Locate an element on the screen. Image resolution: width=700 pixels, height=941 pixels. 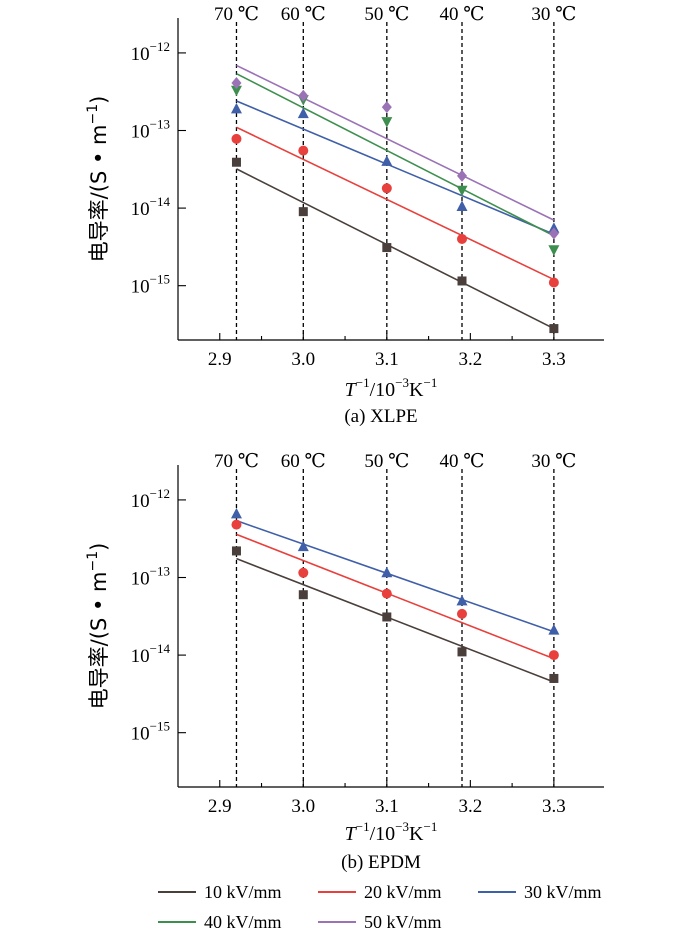
legend: 10 kV/mm 20 kV/mm 30 kV/mm 40 kV/mm 50 kV/mm is located at coordinates (380, 907).